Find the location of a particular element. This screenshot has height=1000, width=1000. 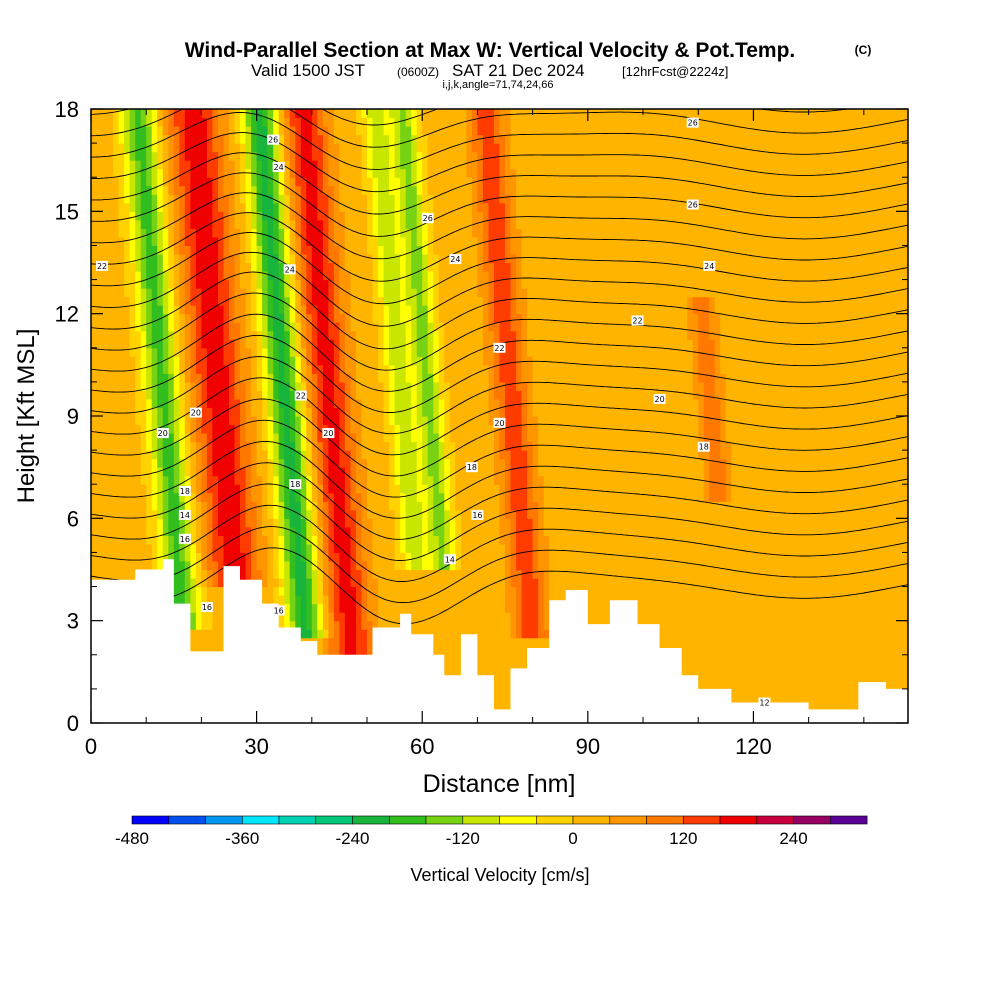

grid-indices: i,j,k,angle=71,74,24,66 is located at coordinates (497, 85).